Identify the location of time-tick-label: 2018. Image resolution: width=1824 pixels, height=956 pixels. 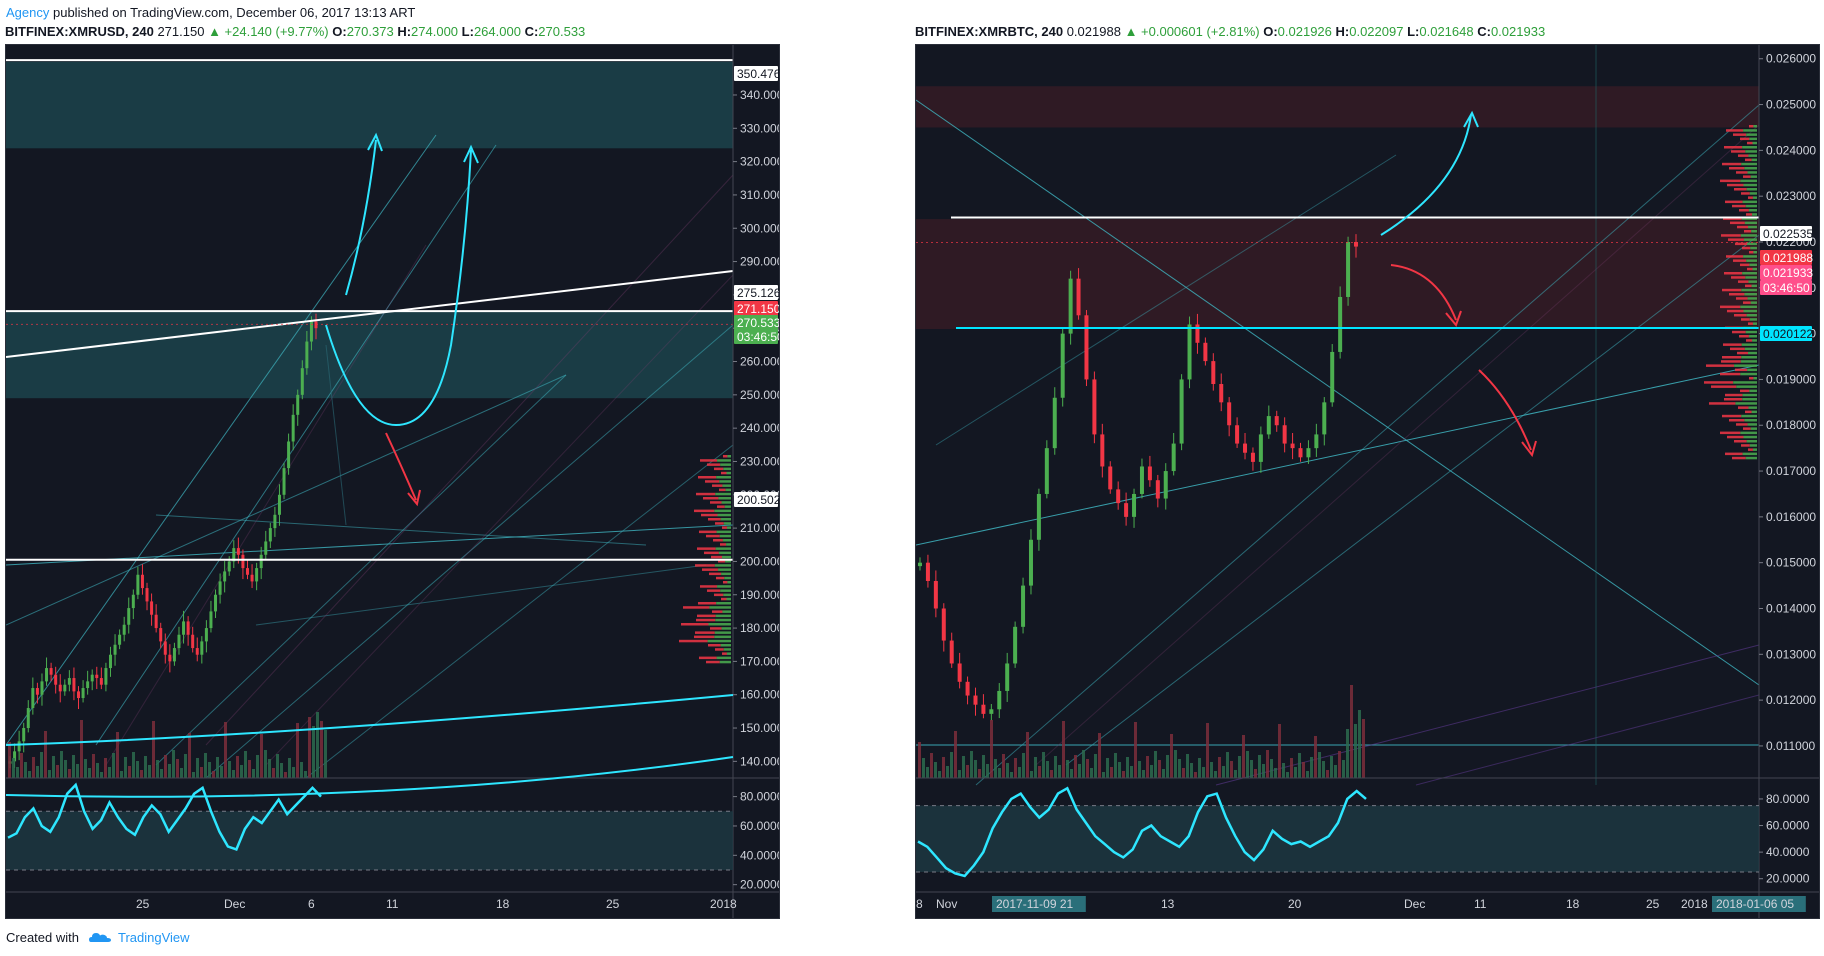
(1694, 904).